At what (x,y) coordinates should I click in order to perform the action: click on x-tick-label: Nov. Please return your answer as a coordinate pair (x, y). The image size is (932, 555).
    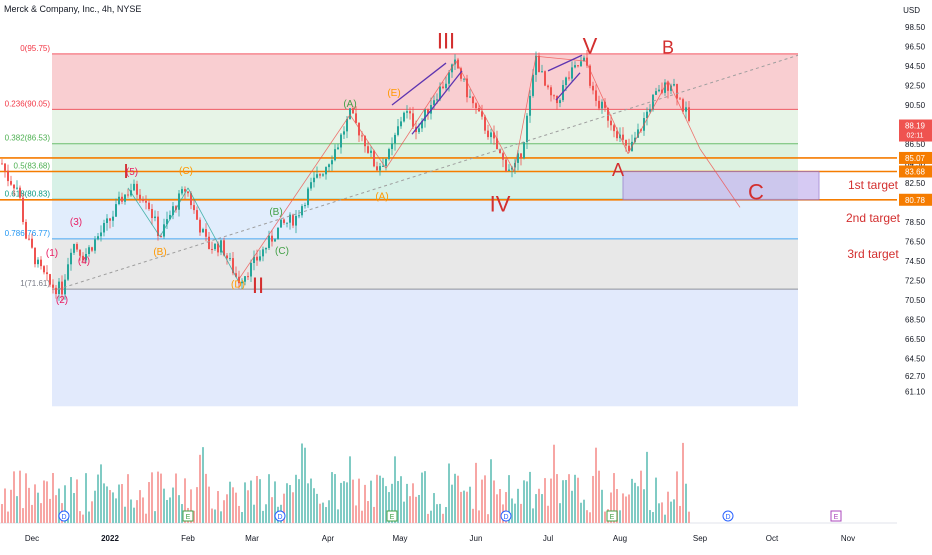
    Looking at the image, I should click on (848, 538).